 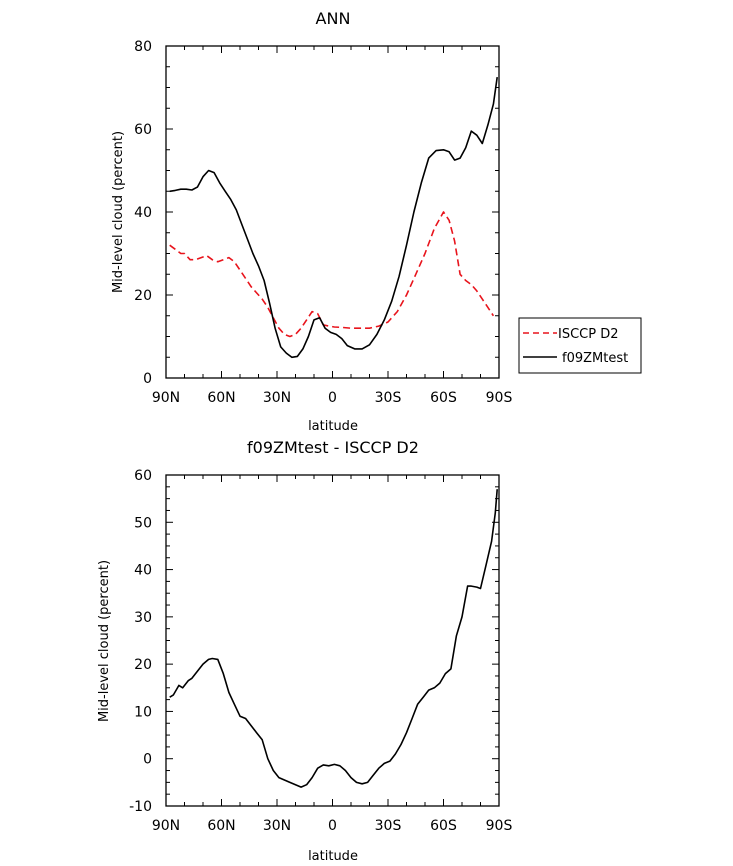 I want to click on y-tick-label: 80, so click(x=143, y=47).